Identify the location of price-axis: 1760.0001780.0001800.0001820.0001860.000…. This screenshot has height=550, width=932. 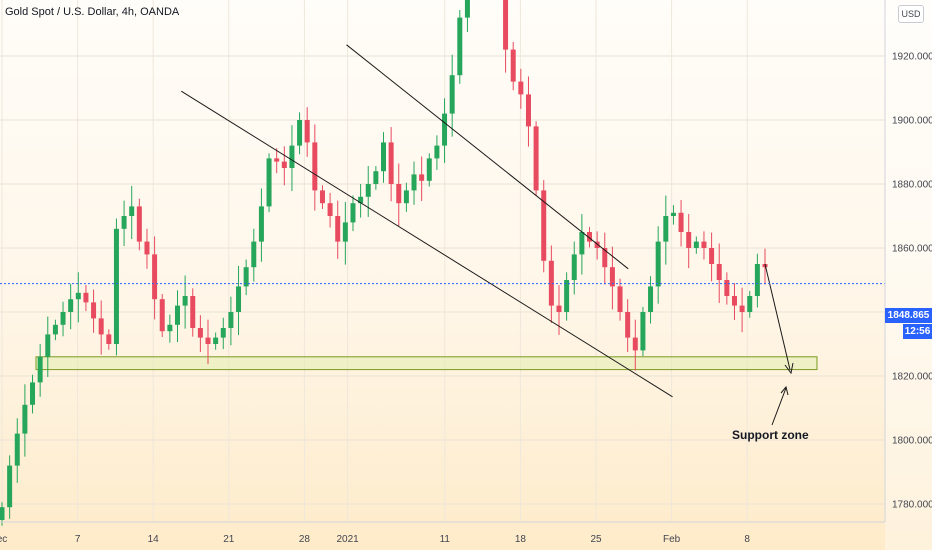
(908, 275).